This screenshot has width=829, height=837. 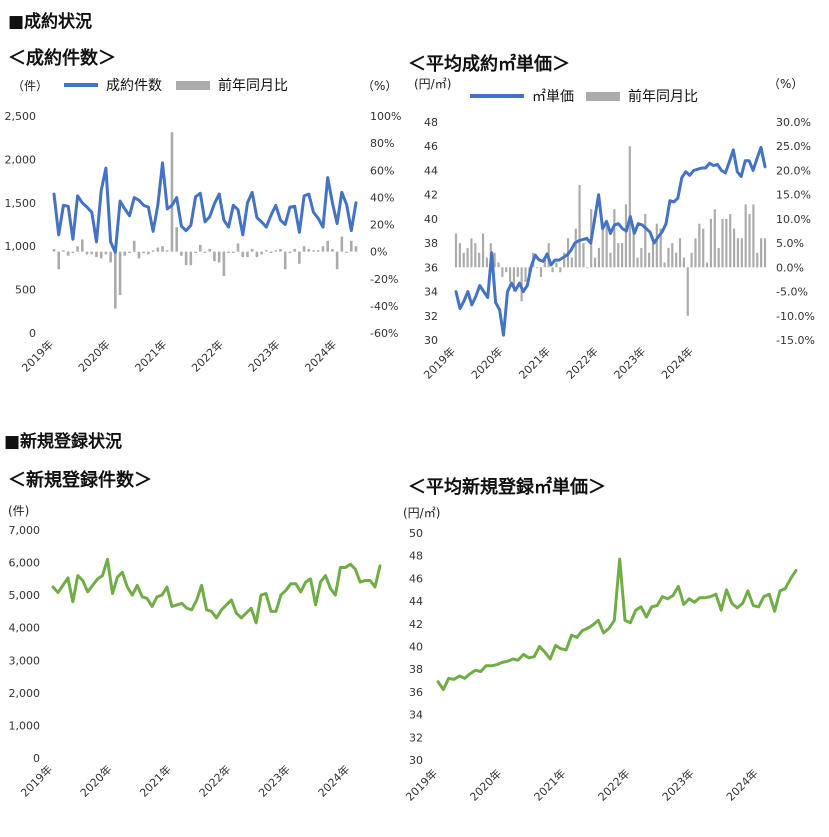 What do you see at coordinates (385, 116) in the screenshot?
I see `y2-tick-label: 100%` at bounding box center [385, 116].